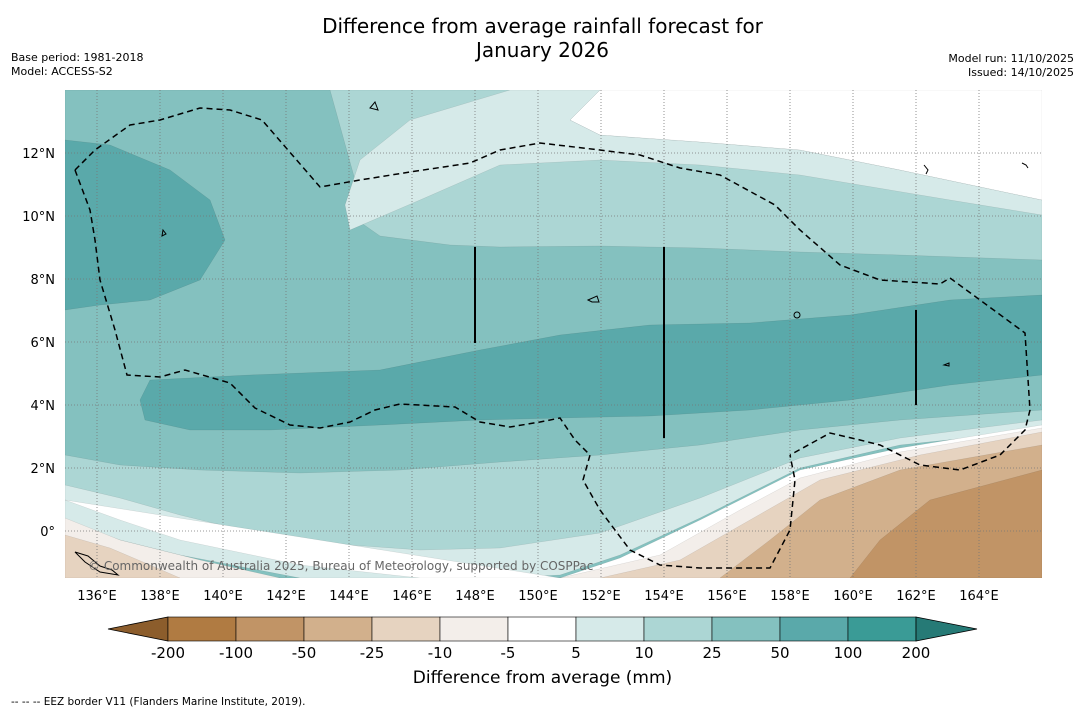 Image resolution: width=1085 pixels, height=713 pixels. I want to click on colorbar-label: 10, so click(644, 653).